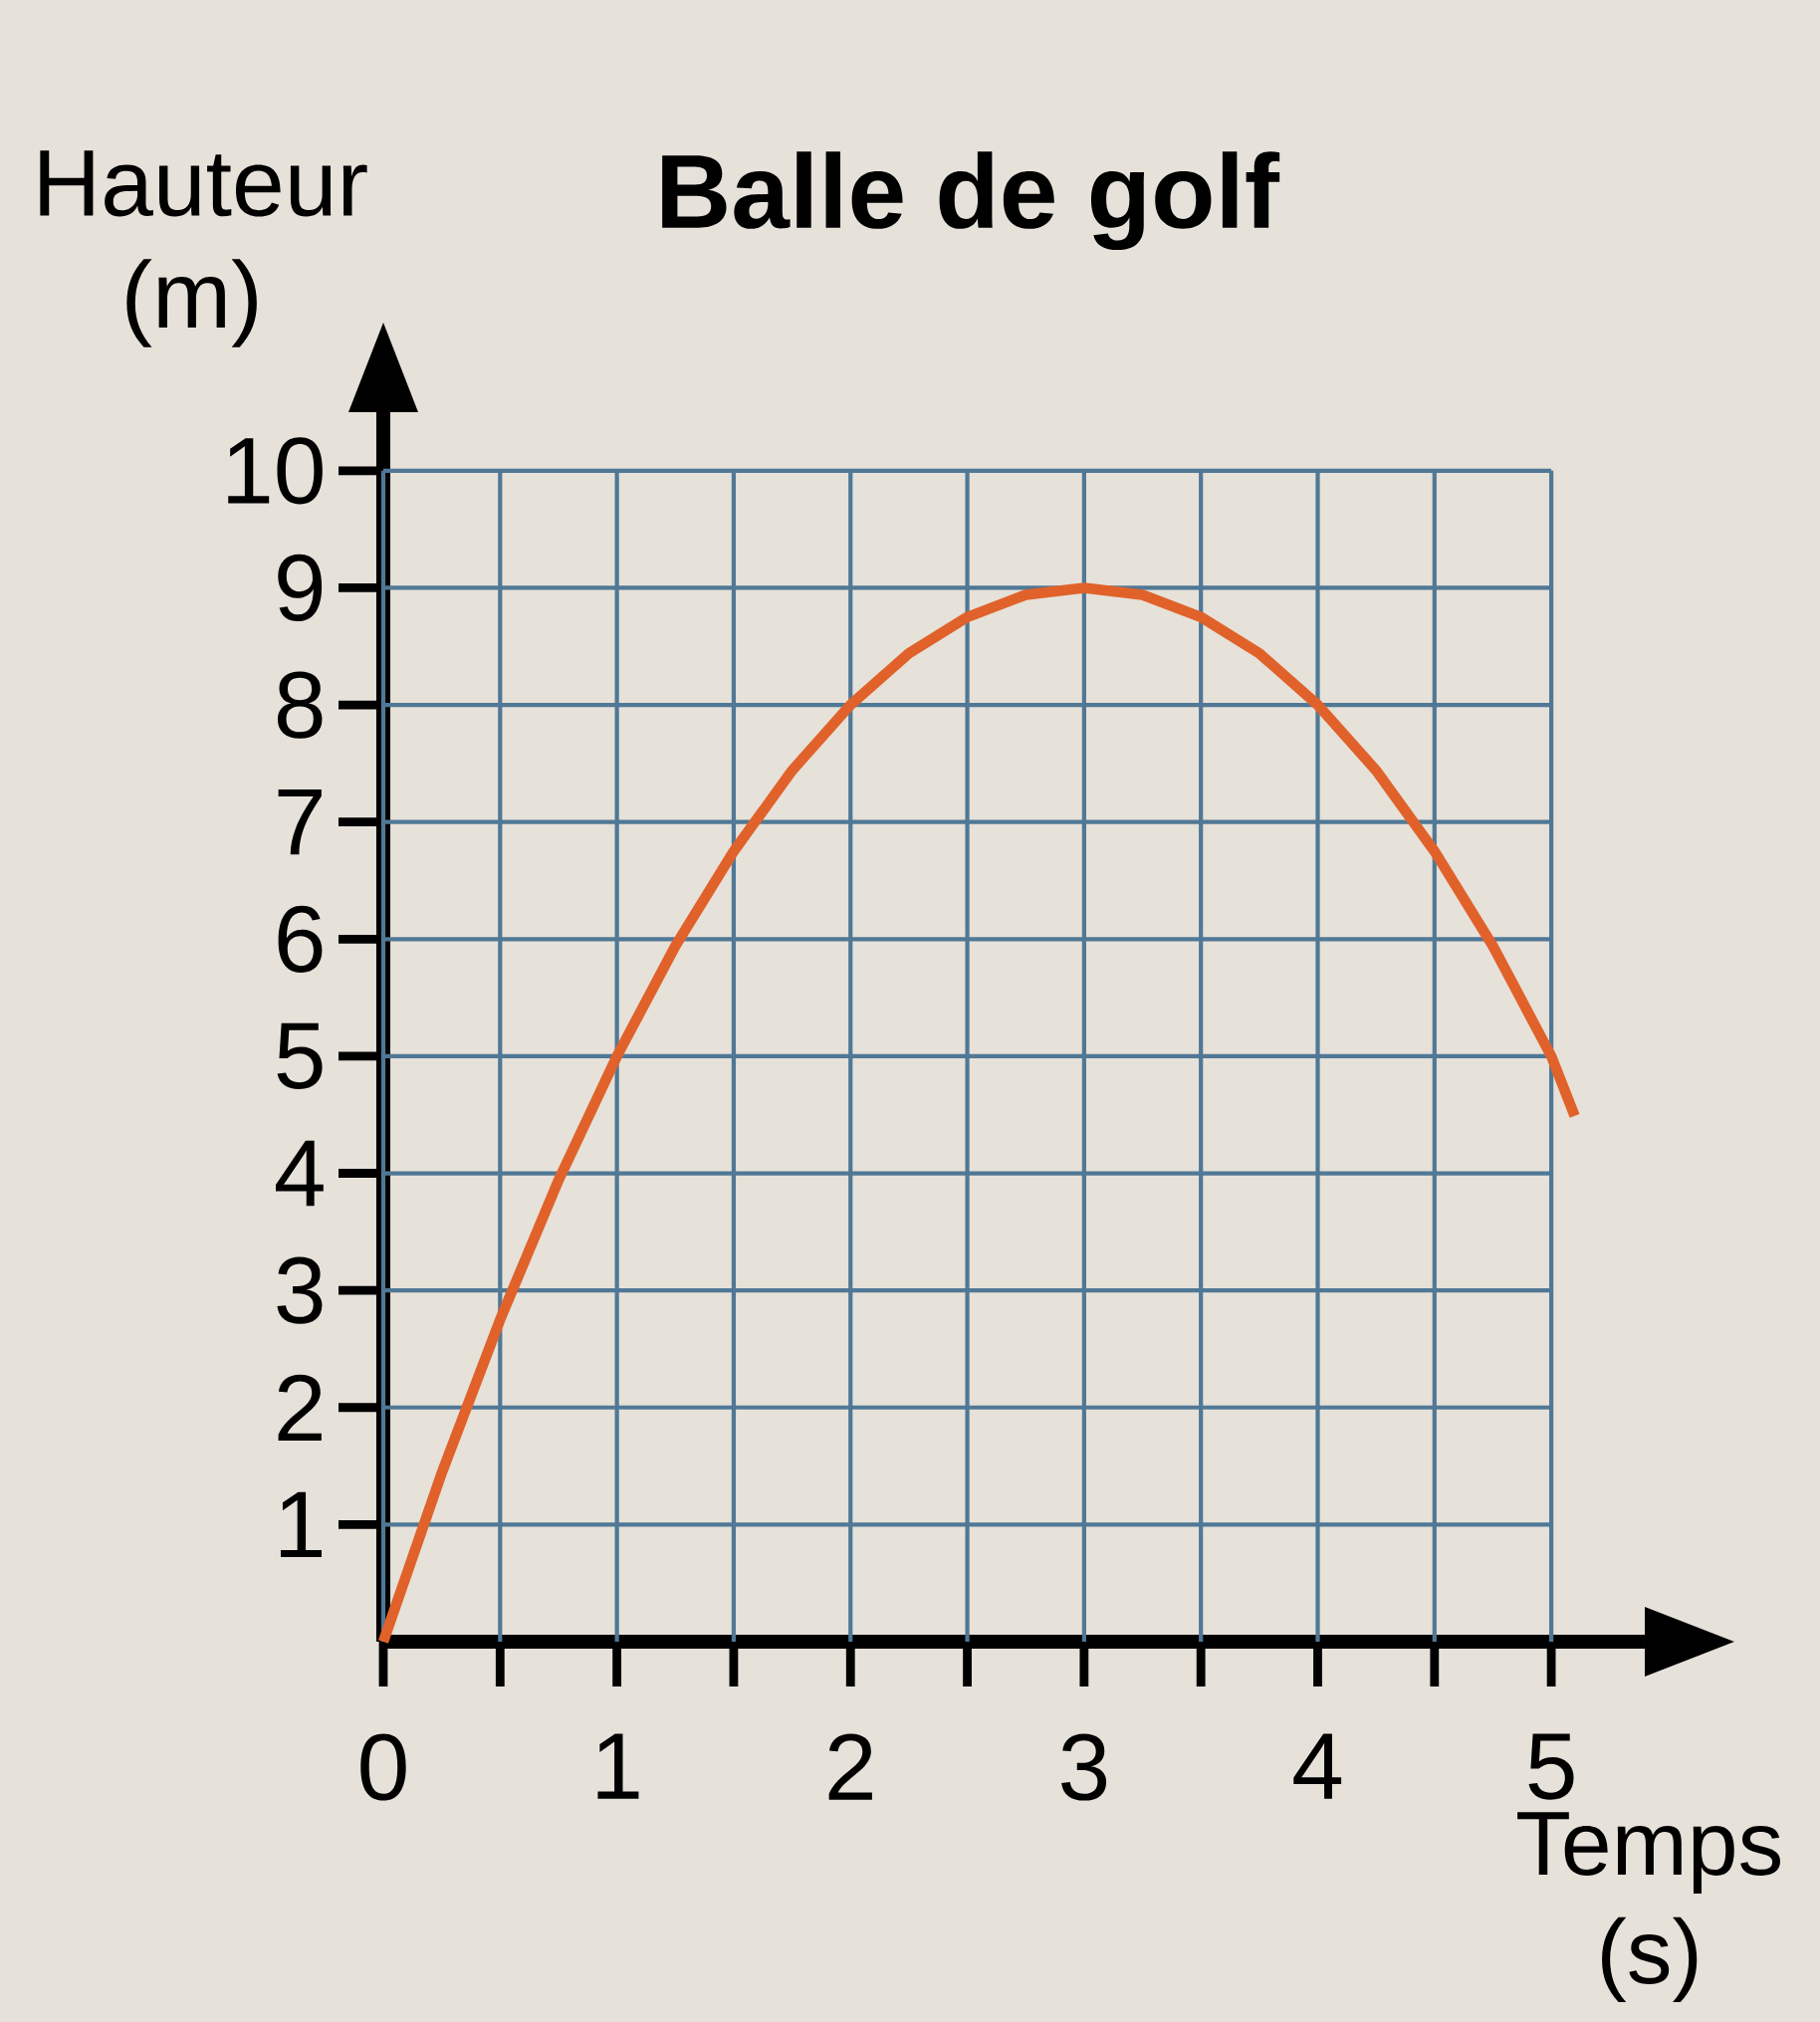  What do you see at coordinates (1317, 1766) in the screenshot?
I see `x-tick-label: 4` at bounding box center [1317, 1766].